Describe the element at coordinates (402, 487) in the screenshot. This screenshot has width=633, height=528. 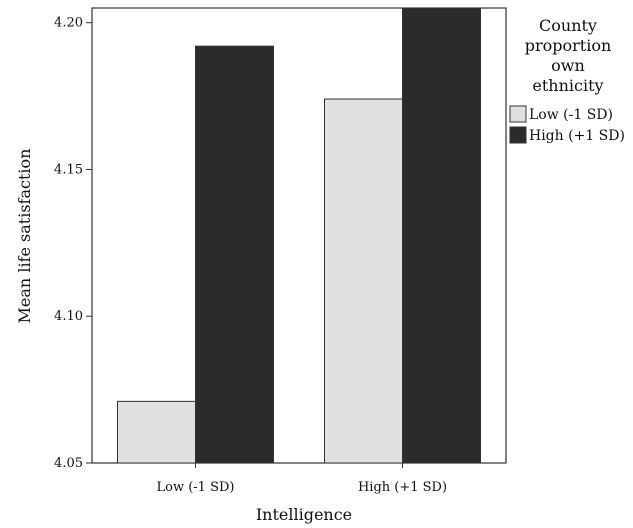
I see `x-tick-label: High (+1 SD)` at that location.